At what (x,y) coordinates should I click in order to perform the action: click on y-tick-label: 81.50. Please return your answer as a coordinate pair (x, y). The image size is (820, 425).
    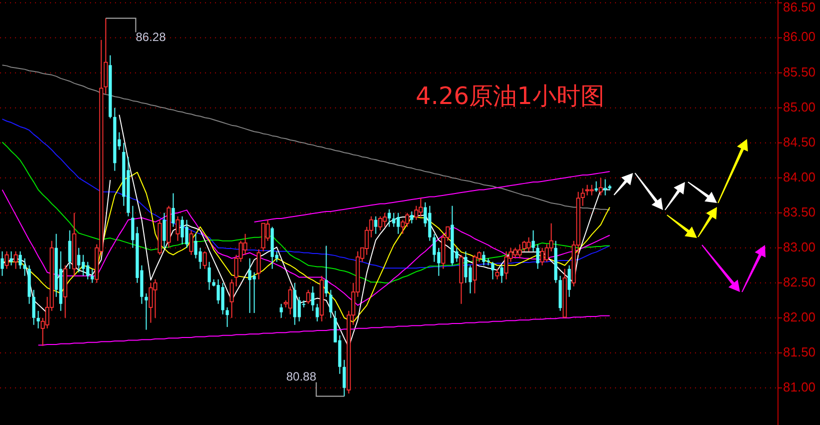
    Looking at the image, I should click on (799, 352).